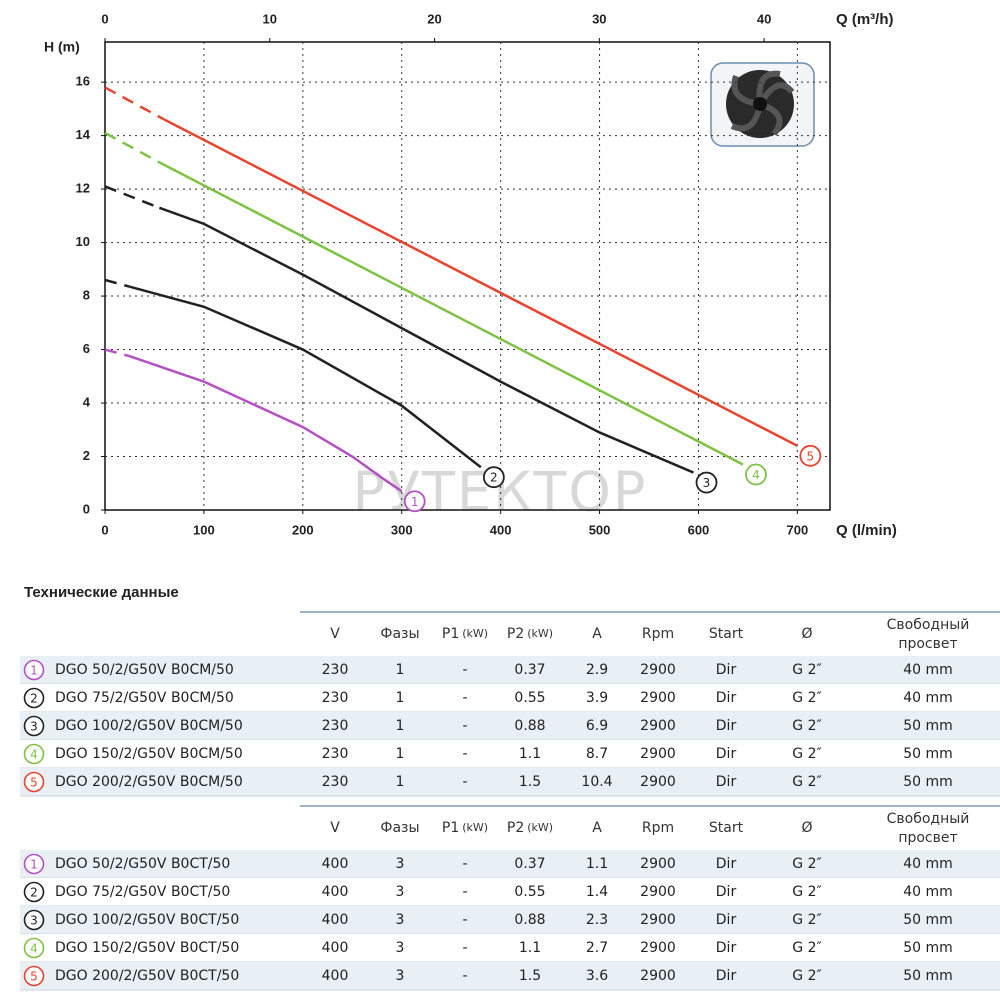 The width and height of the screenshot is (1000, 998). I want to click on model-name: DGO 50/2/G50V B0CT/50, so click(142, 864).